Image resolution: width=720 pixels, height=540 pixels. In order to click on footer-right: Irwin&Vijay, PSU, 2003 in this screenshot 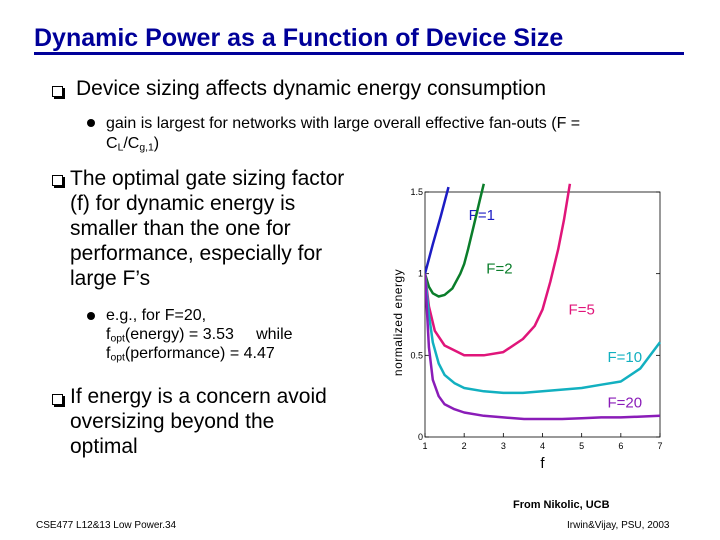, I will do `click(618, 525)`.